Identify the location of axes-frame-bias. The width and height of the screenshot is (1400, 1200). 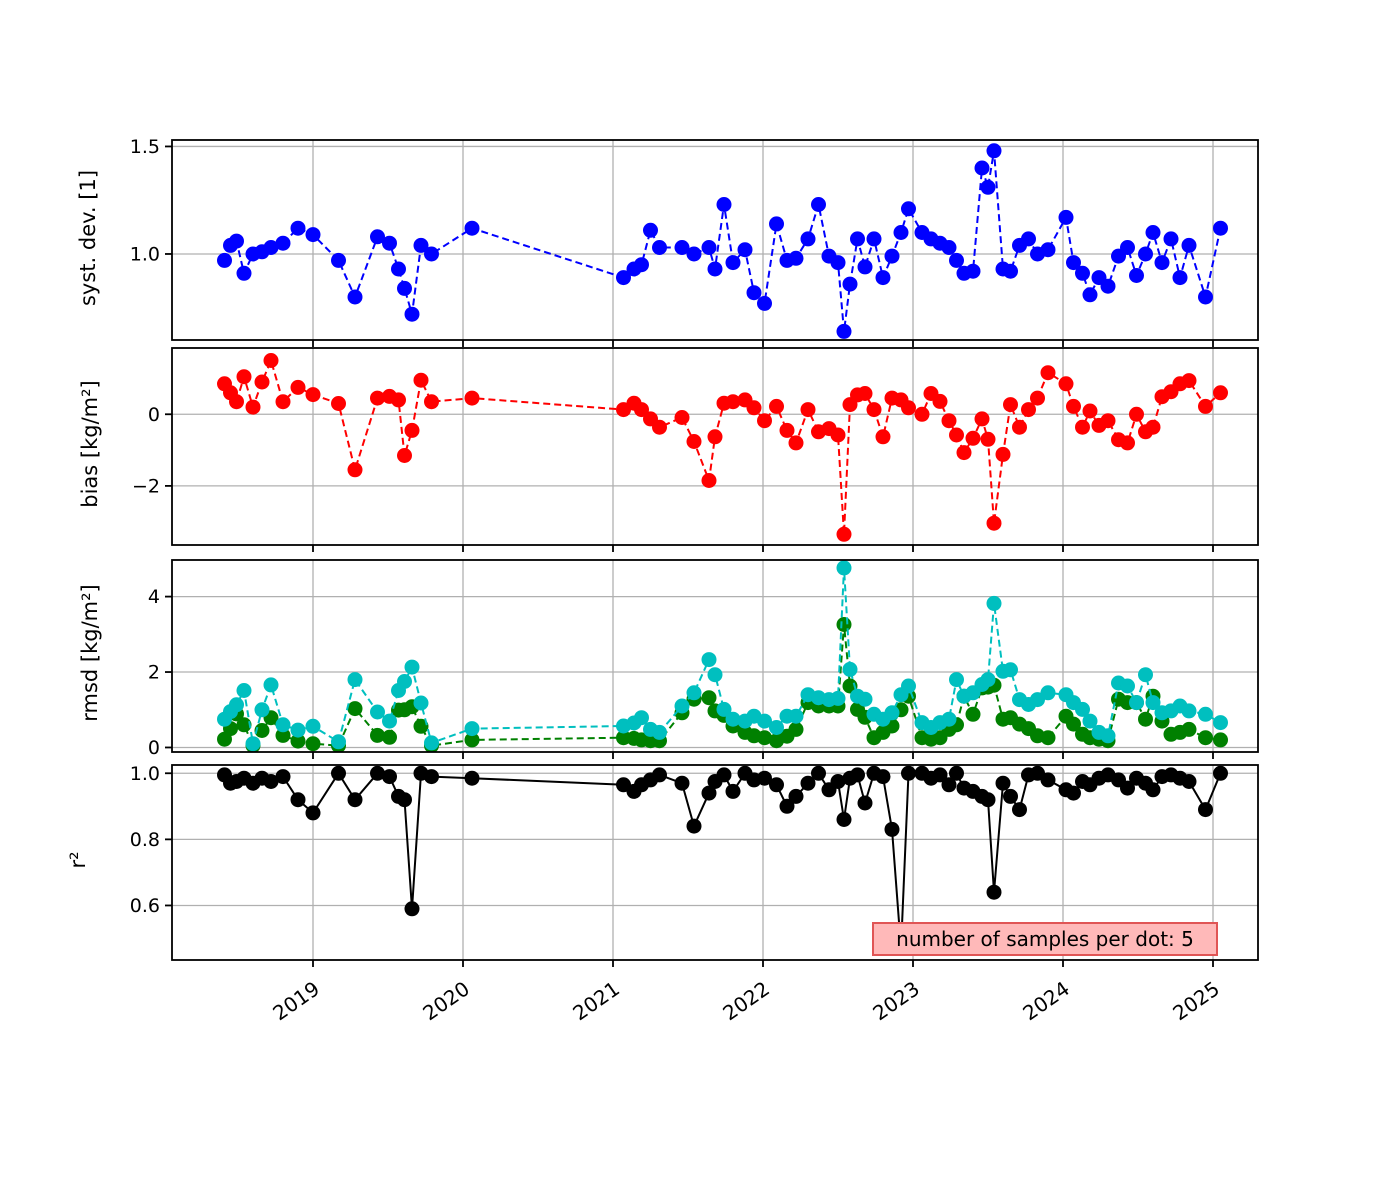
(715, 446).